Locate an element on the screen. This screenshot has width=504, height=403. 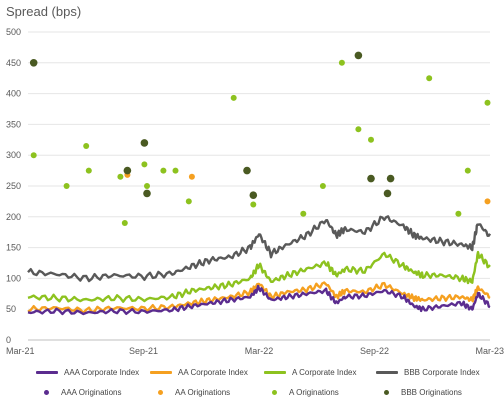
y-axis-label: Spread (bps) is located at coordinates (44, 11).